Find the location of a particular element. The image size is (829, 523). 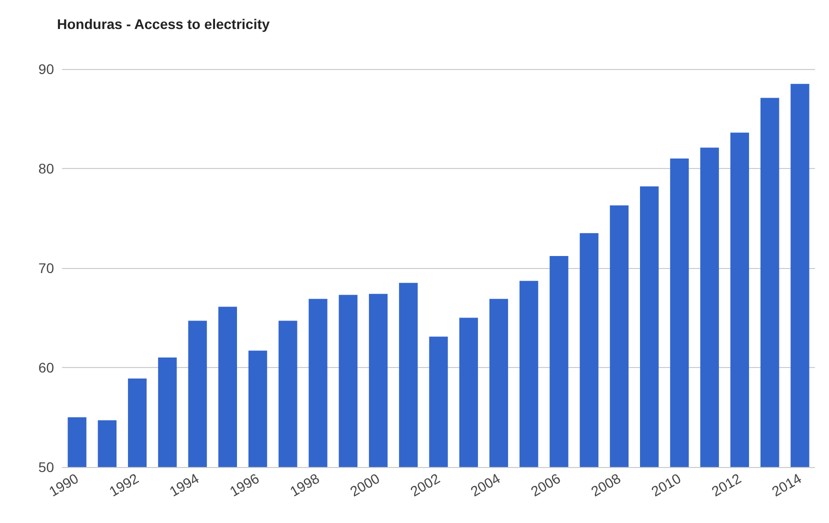

x-tick-label: 1994 is located at coordinates (184, 485).